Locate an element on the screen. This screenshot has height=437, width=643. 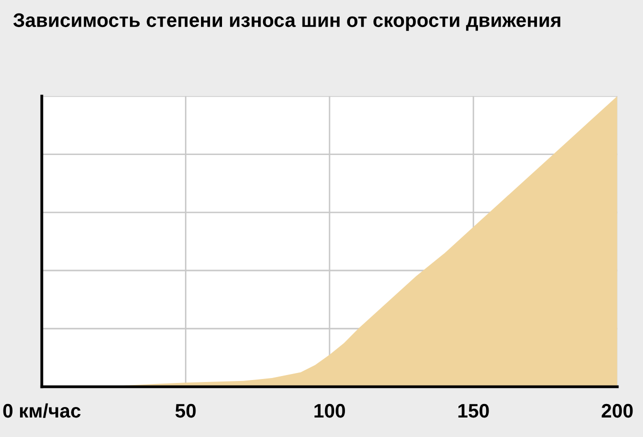
x-tick-label: 50 is located at coordinates (185, 411).